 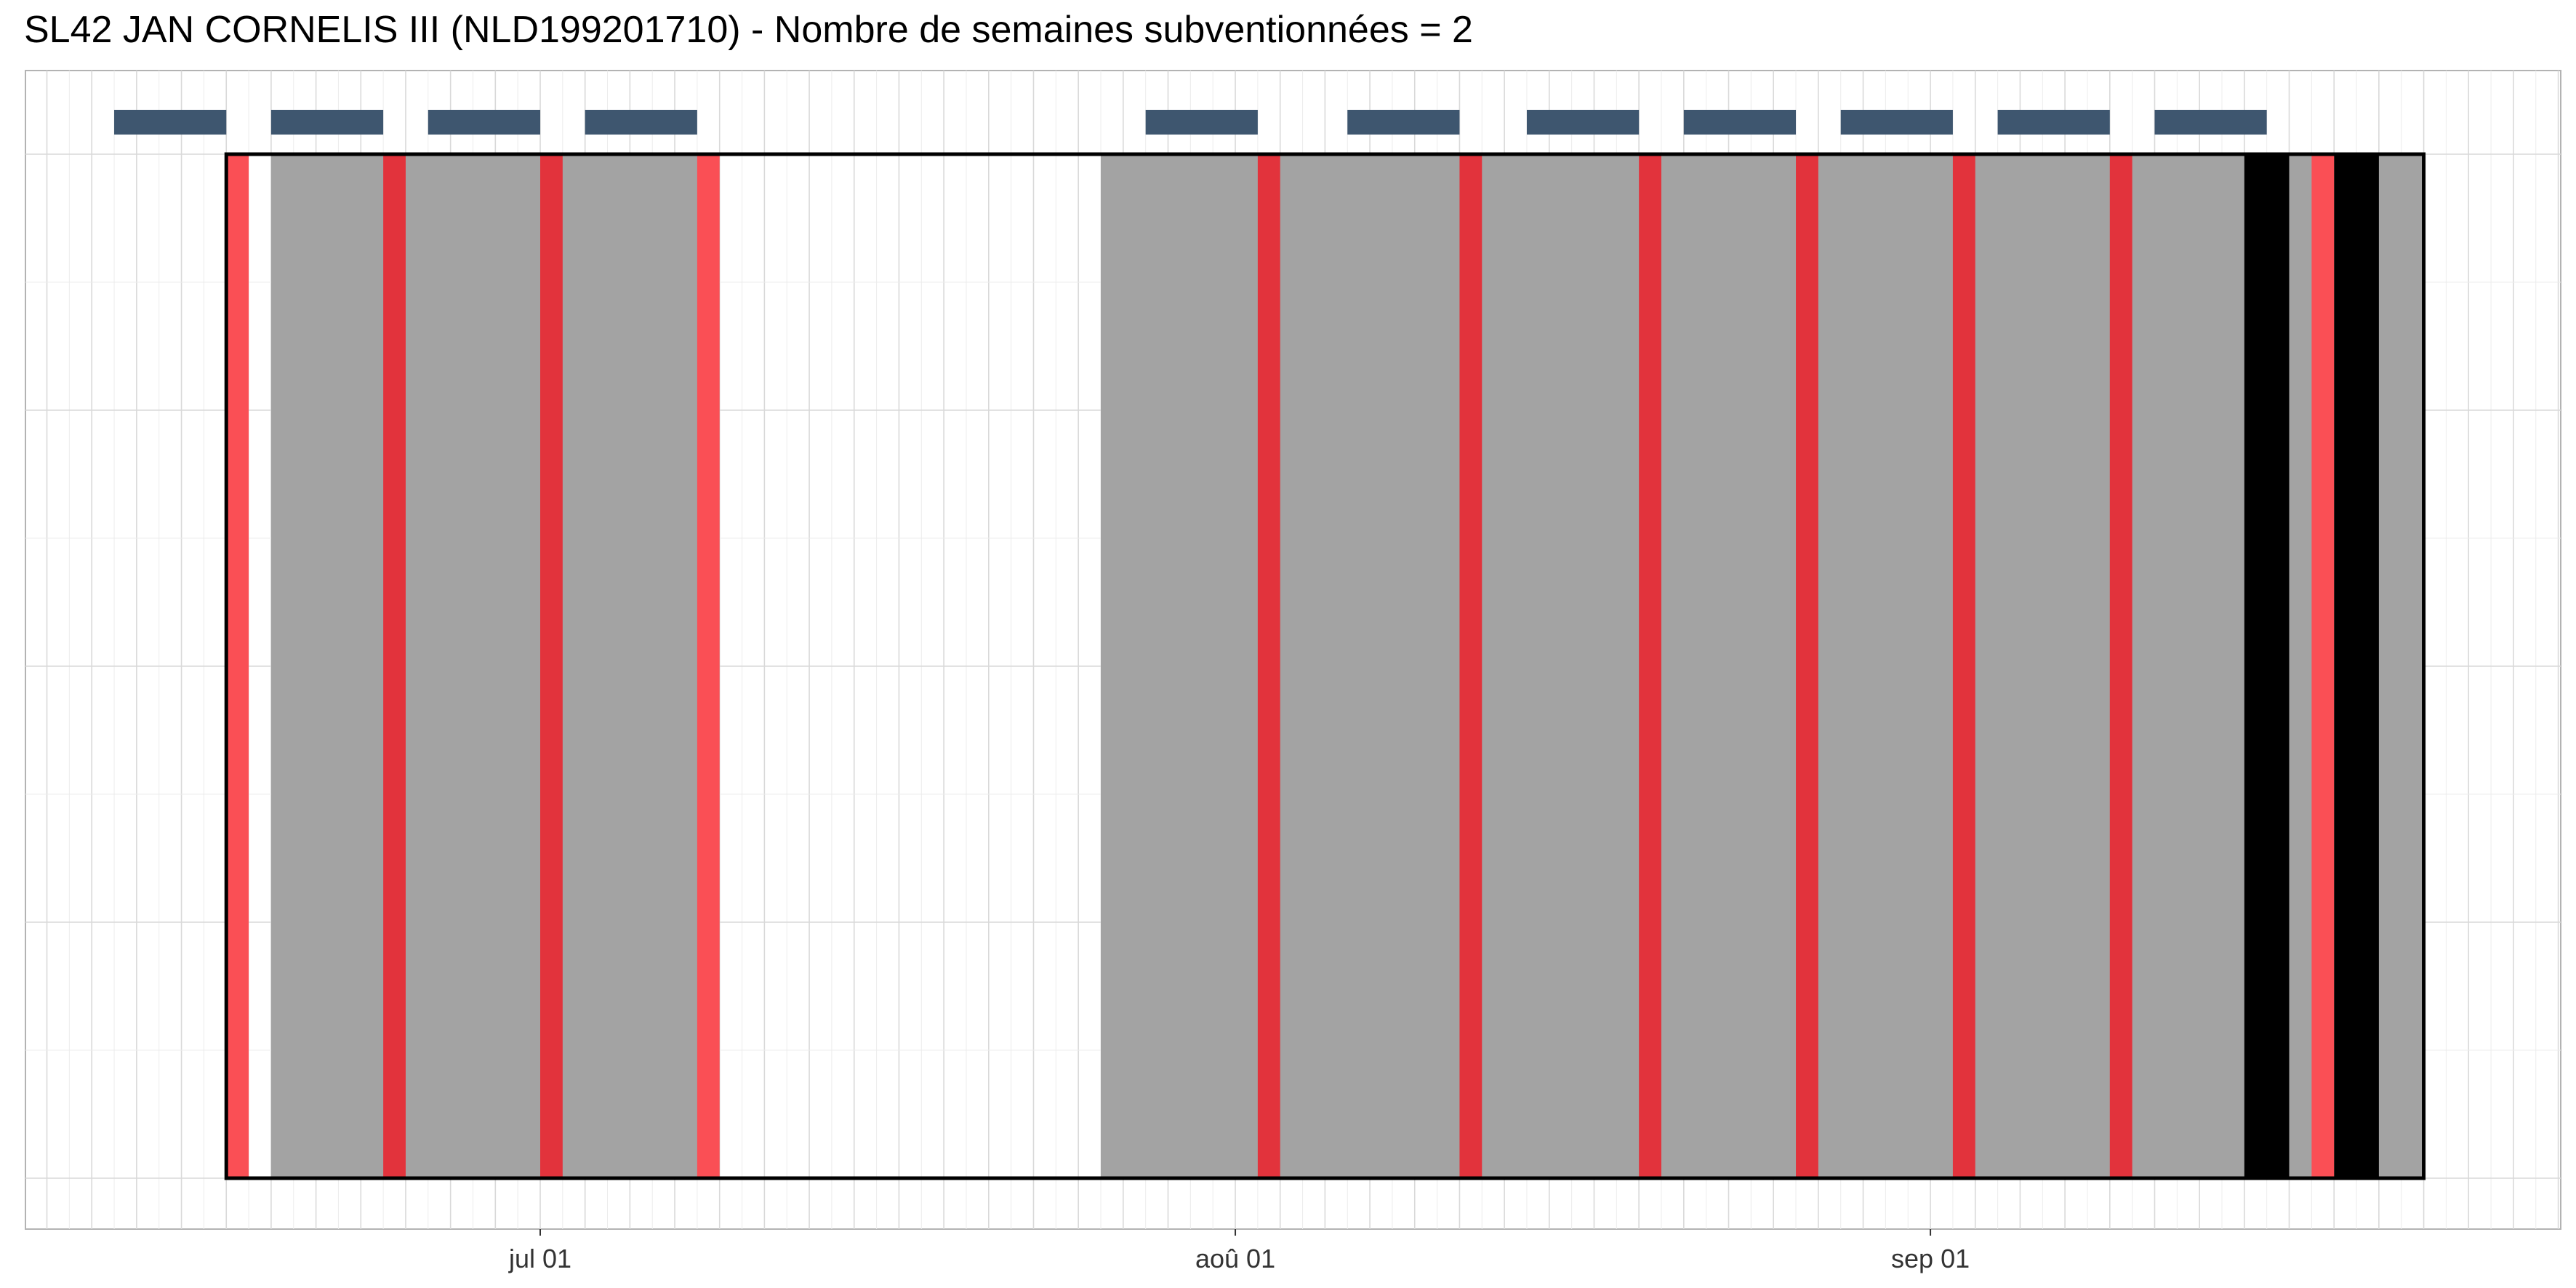 What do you see at coordinates (1930, 1258) in the screenshot?
I see `x-tick-label: sep 01` at bounding box center [1930, 1258].